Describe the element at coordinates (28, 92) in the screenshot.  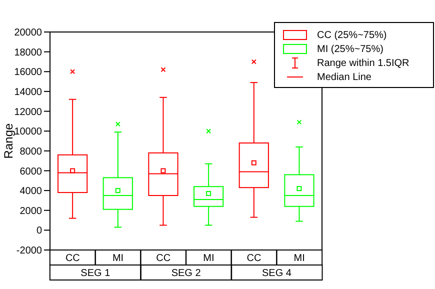
I see `y-tick-label: 14000` at that location.